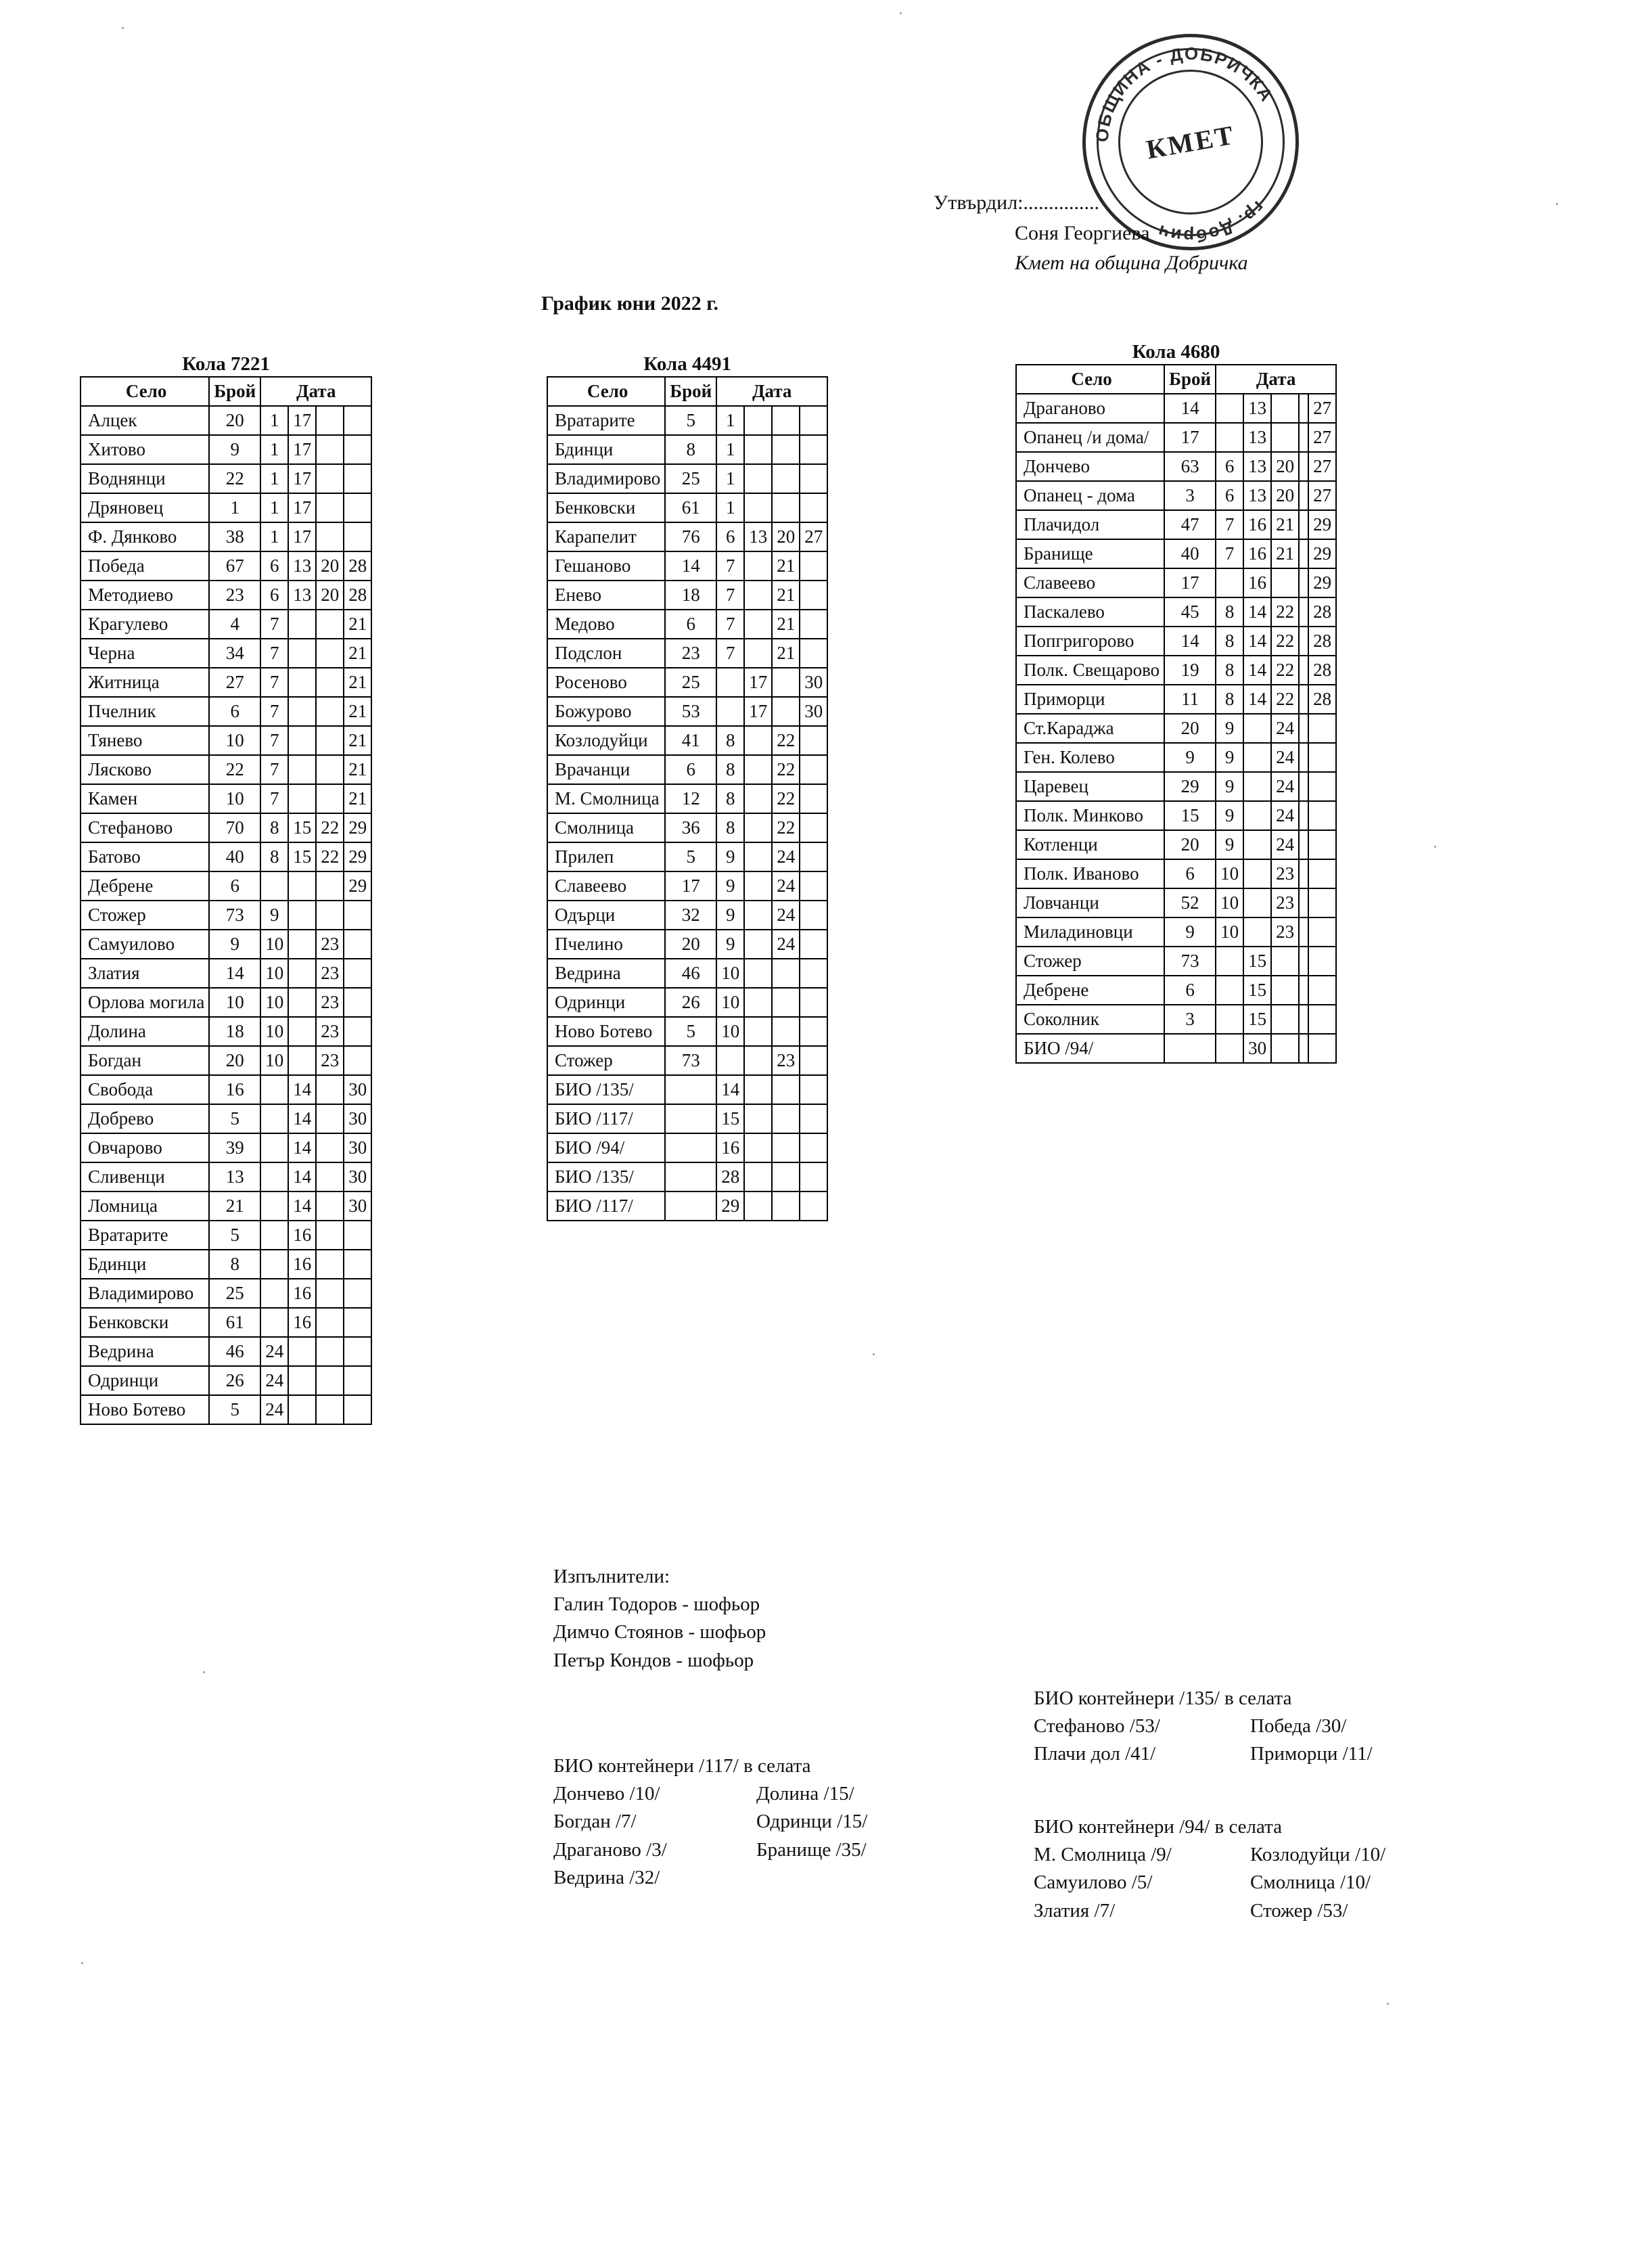 This screenshot has width=1652, height=2247. What do you see at coordinates (235, 537) in the screenshot?
I see `cell-count: 38` at bounding box center [235, 537].